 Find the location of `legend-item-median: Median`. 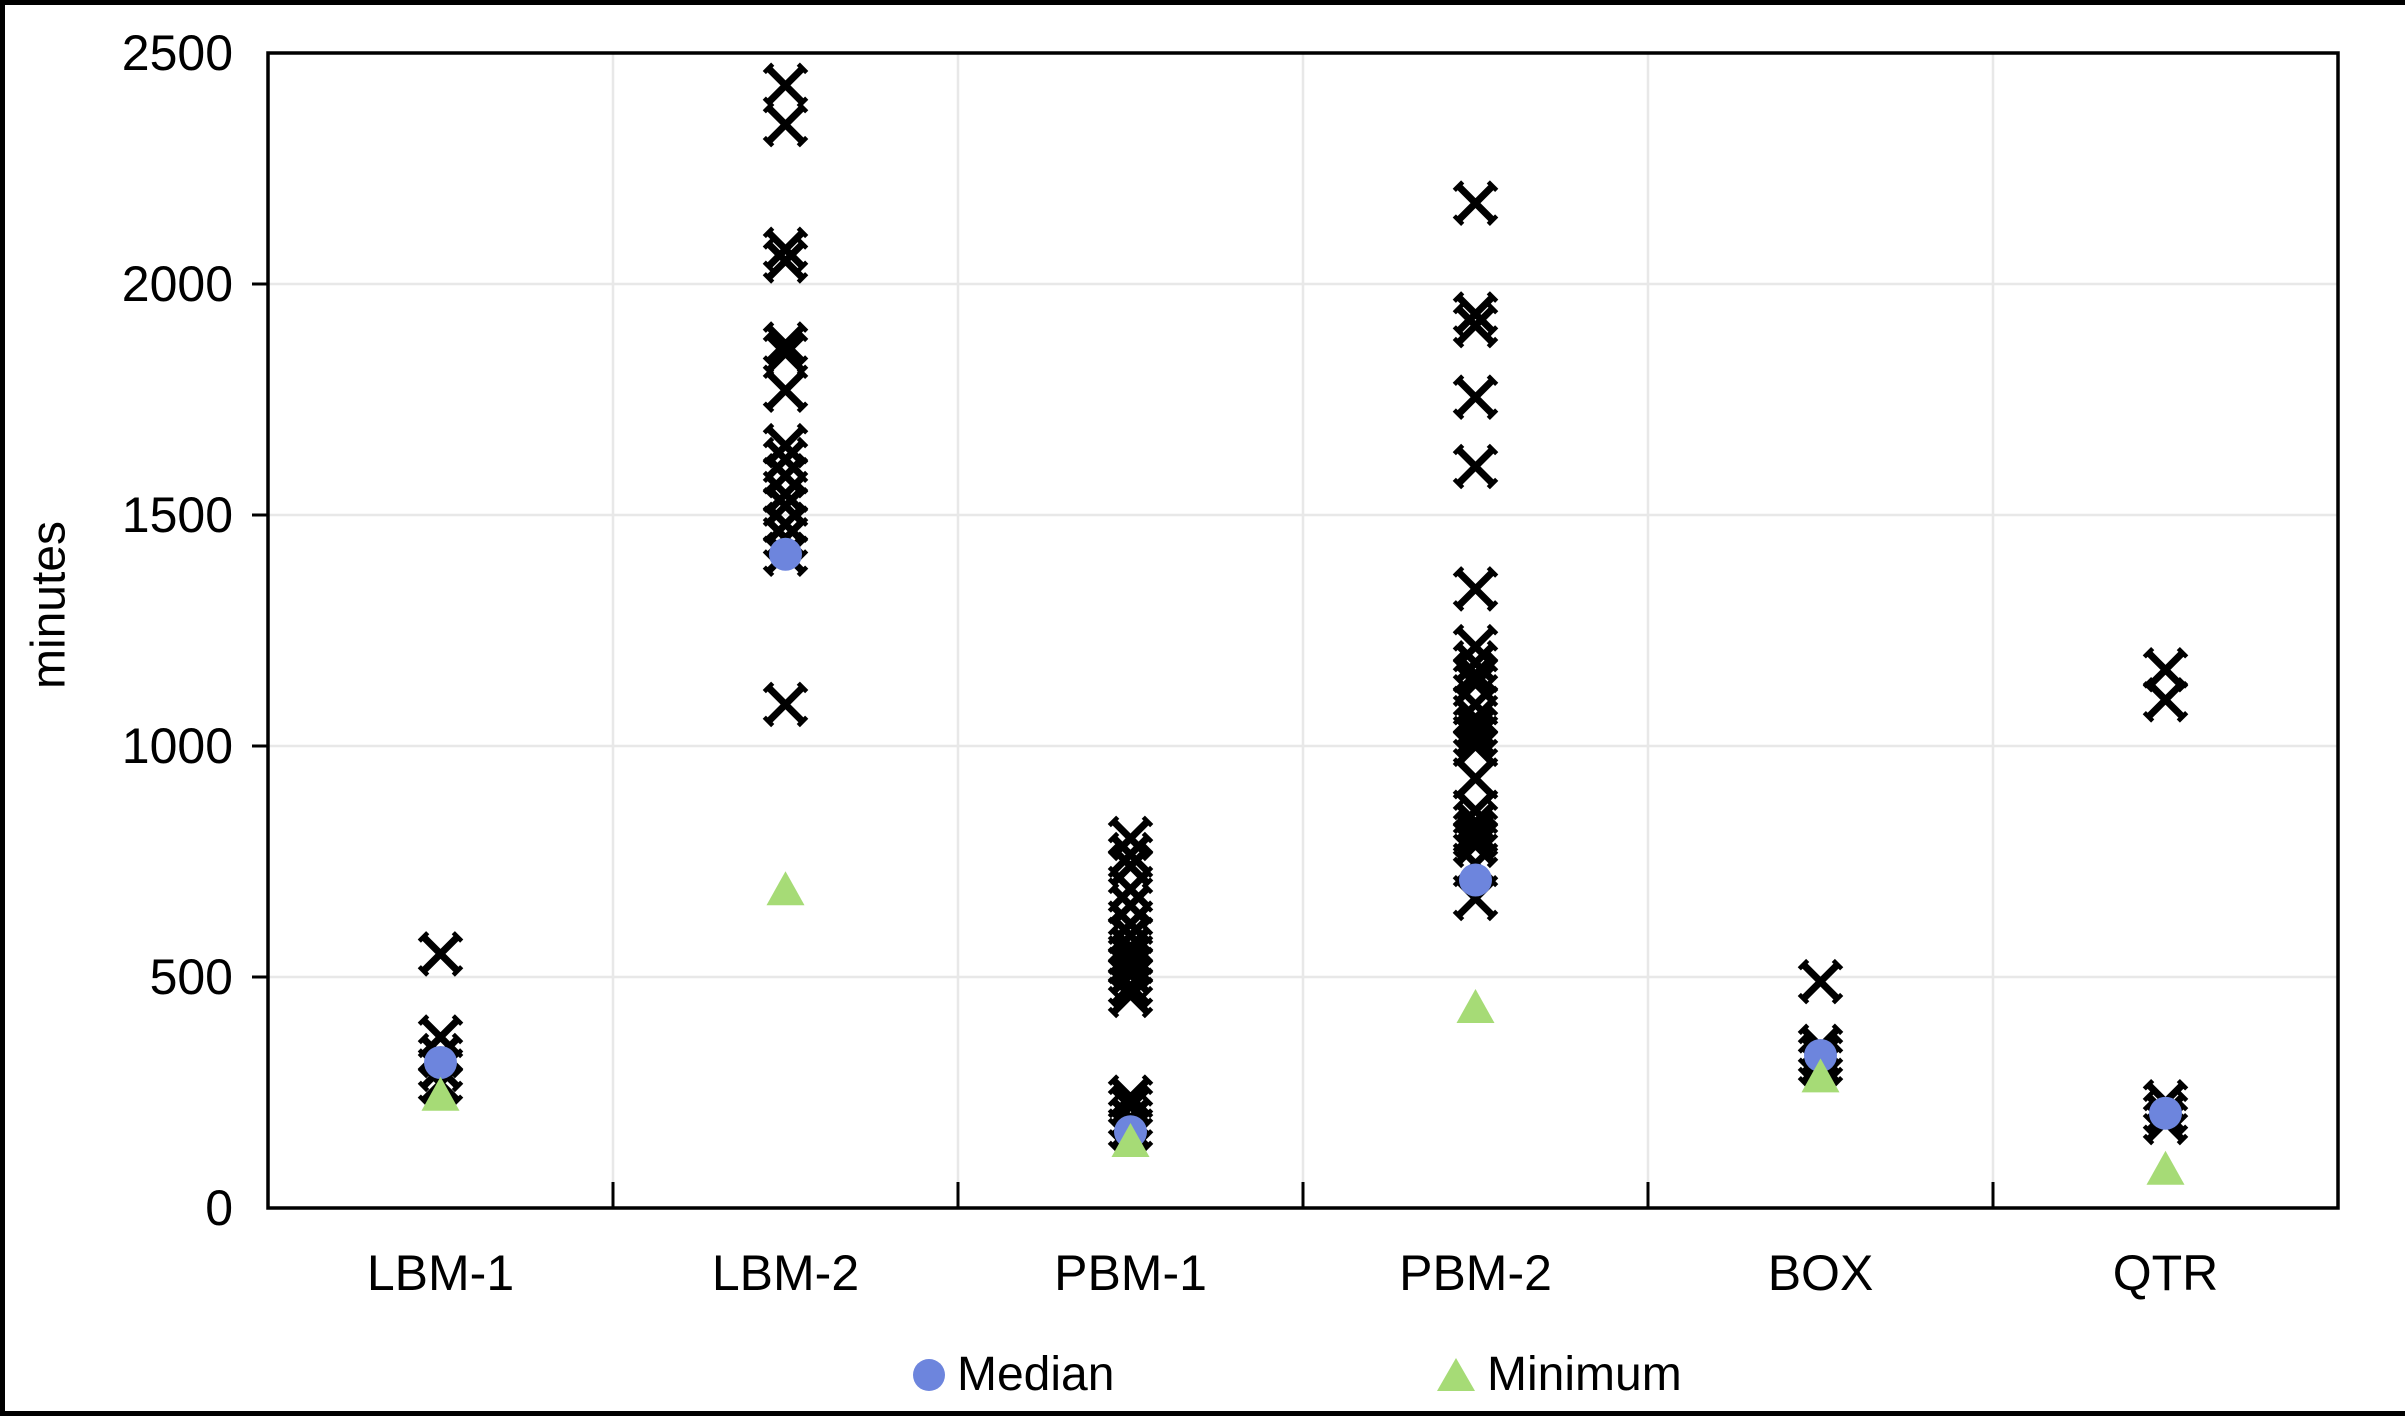

legend-item-median: Median is located at coordinates (1013, 1374).